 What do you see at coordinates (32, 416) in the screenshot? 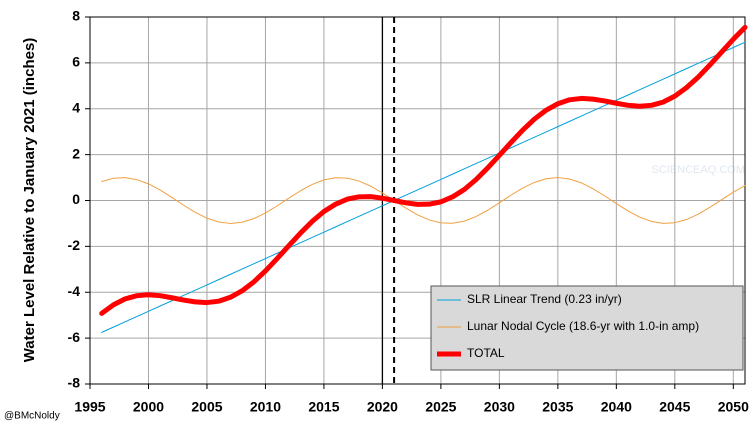
I see `credit: @BMcNoldy` at bounding box center [32, 416].